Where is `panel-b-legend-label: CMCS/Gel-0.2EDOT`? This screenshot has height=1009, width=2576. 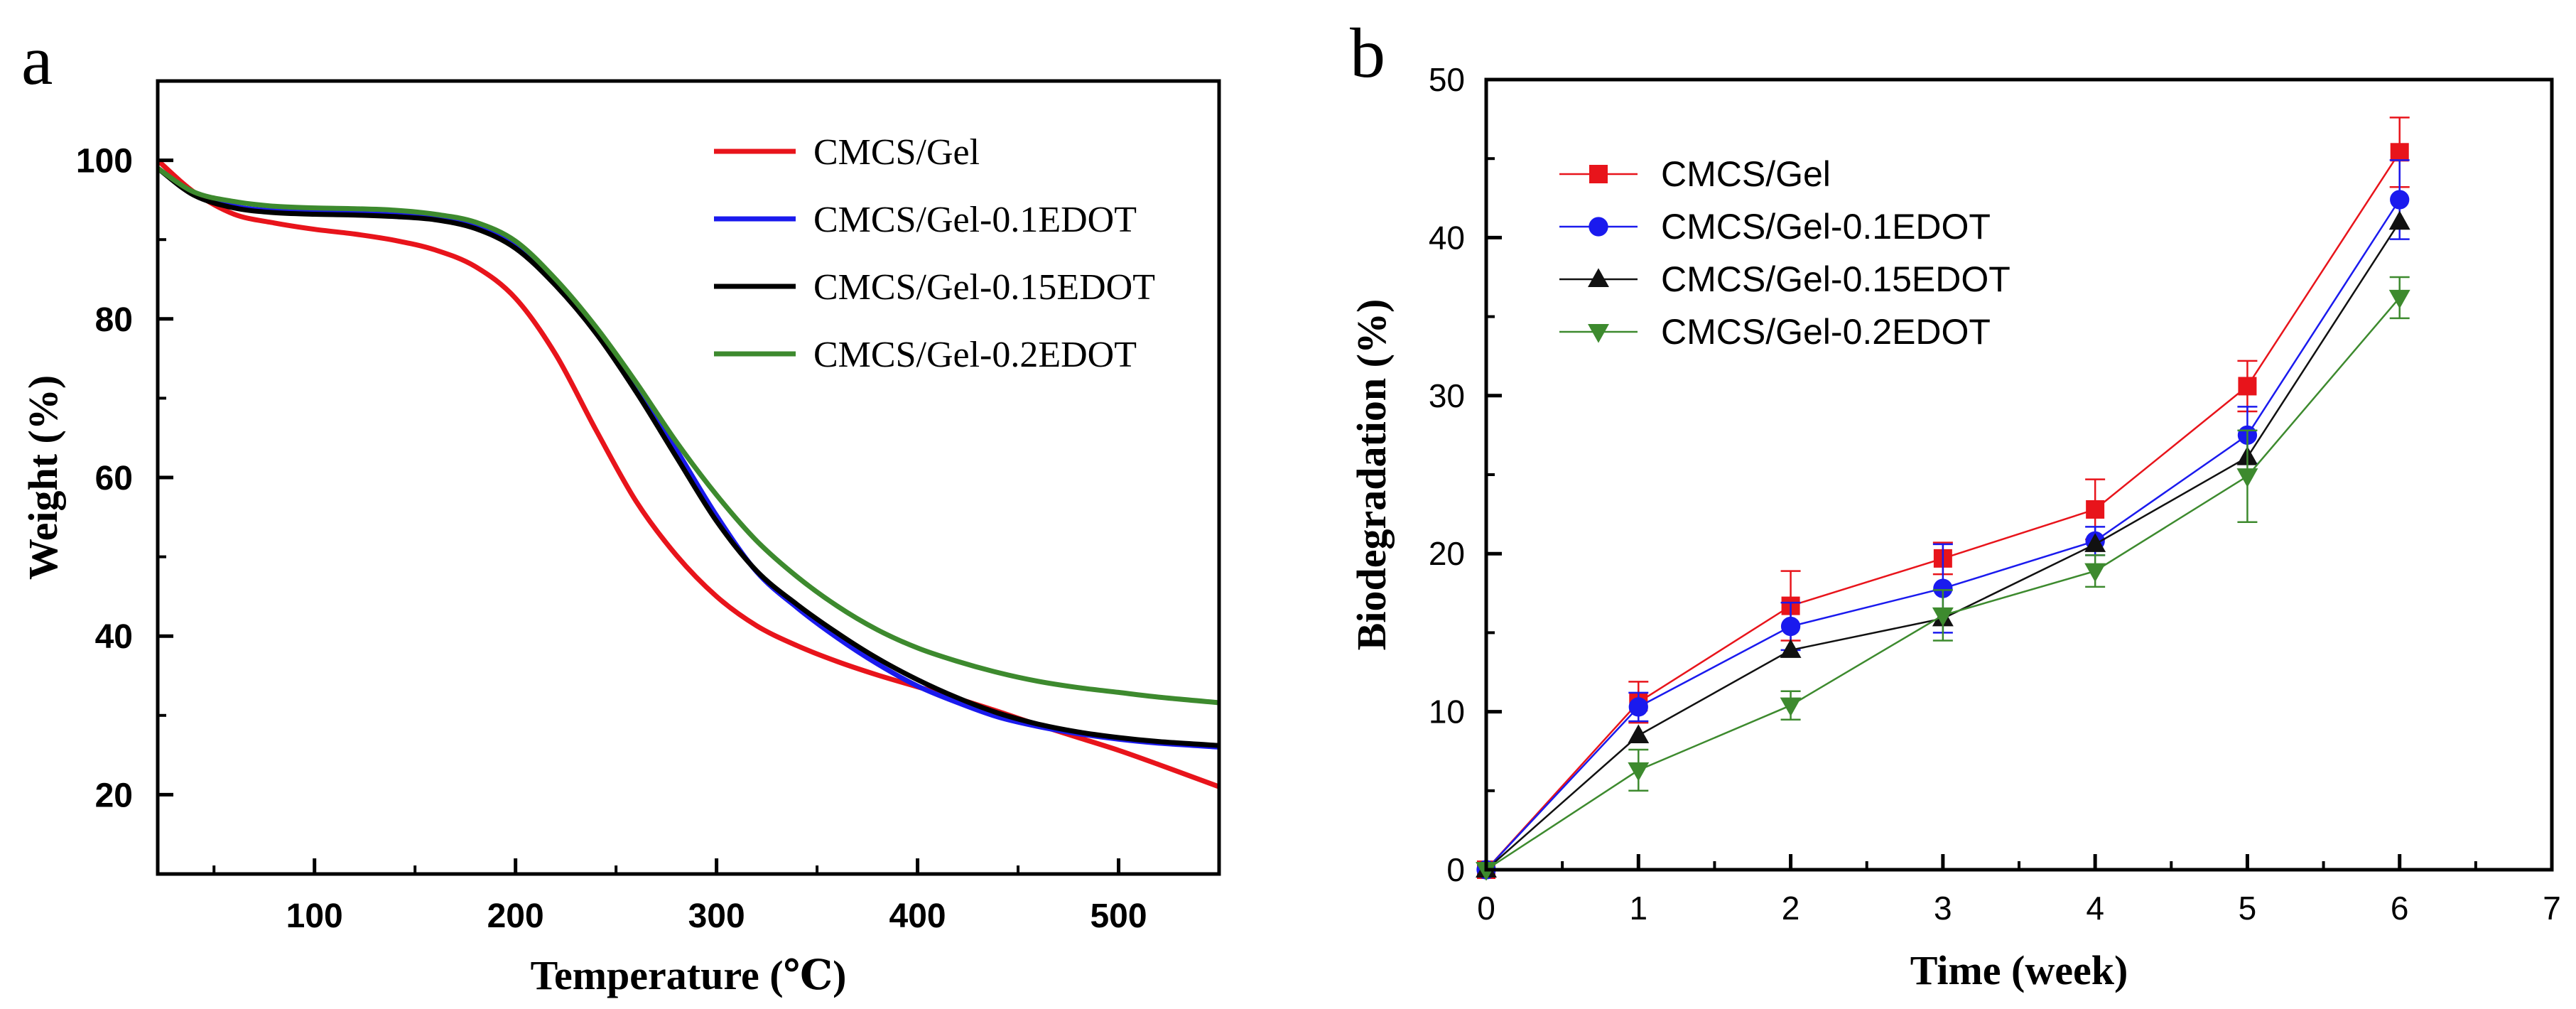
panel-b-legend-label: CMCS/Gel-0.2EDOT is located at coordinates (1826, 332).